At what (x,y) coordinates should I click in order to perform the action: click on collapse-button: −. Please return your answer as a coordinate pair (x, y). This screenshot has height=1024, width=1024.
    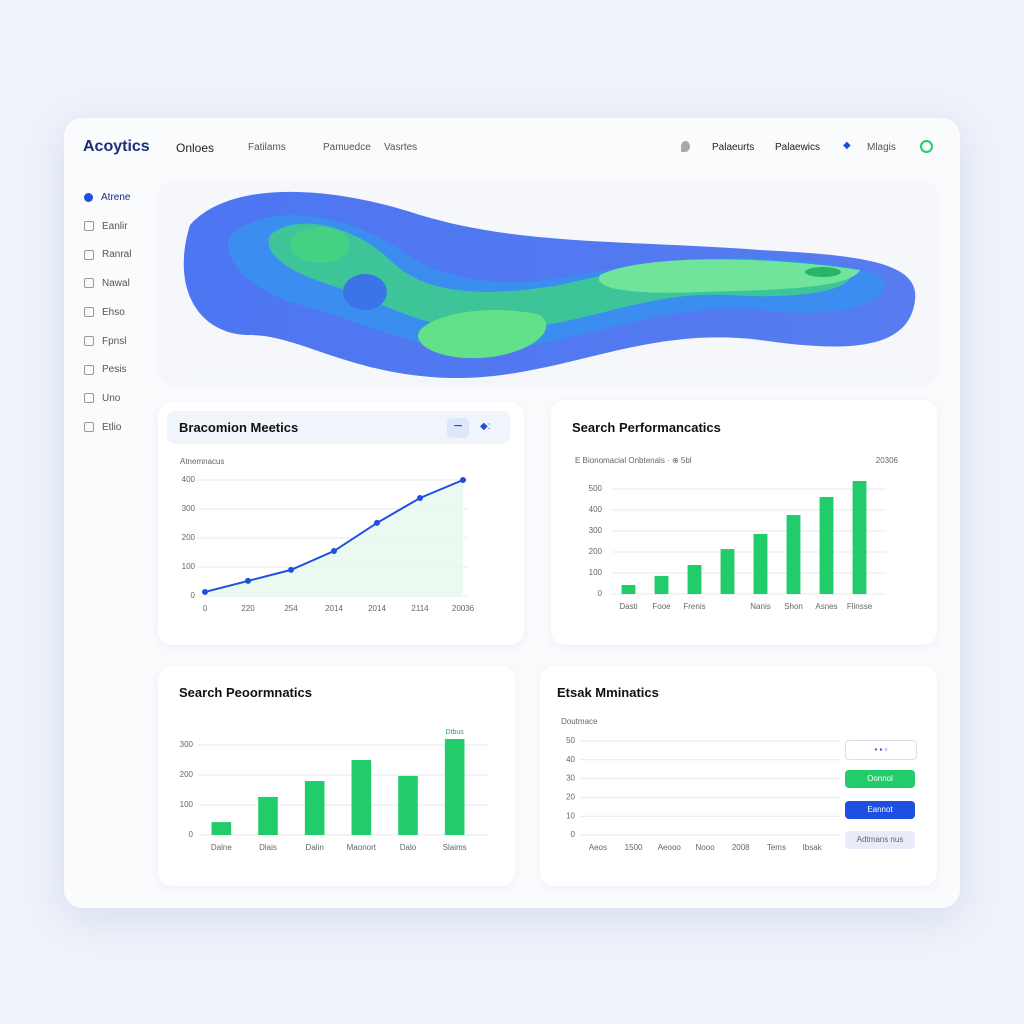
    Looking at the image, I should click on (458, 428).